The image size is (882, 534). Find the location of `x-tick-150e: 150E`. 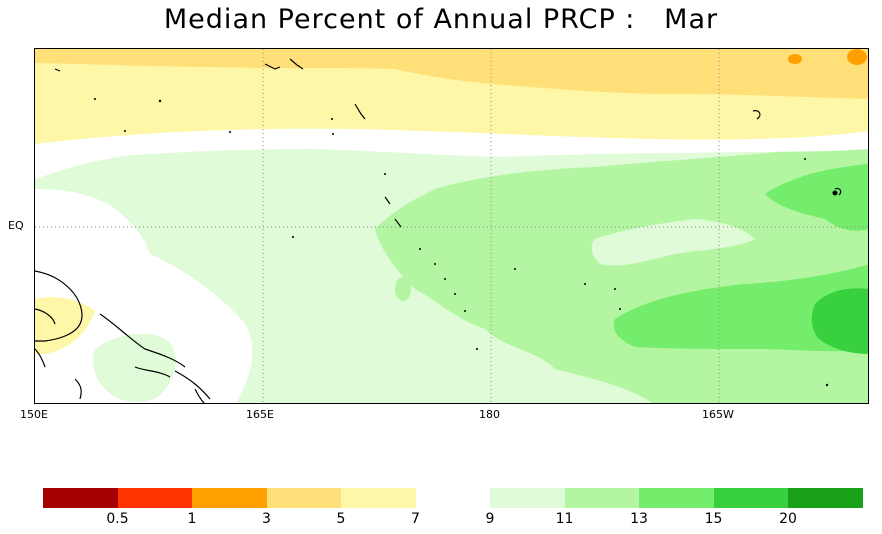

x-tick-150e: 150E is located at coordinates (34, 414).